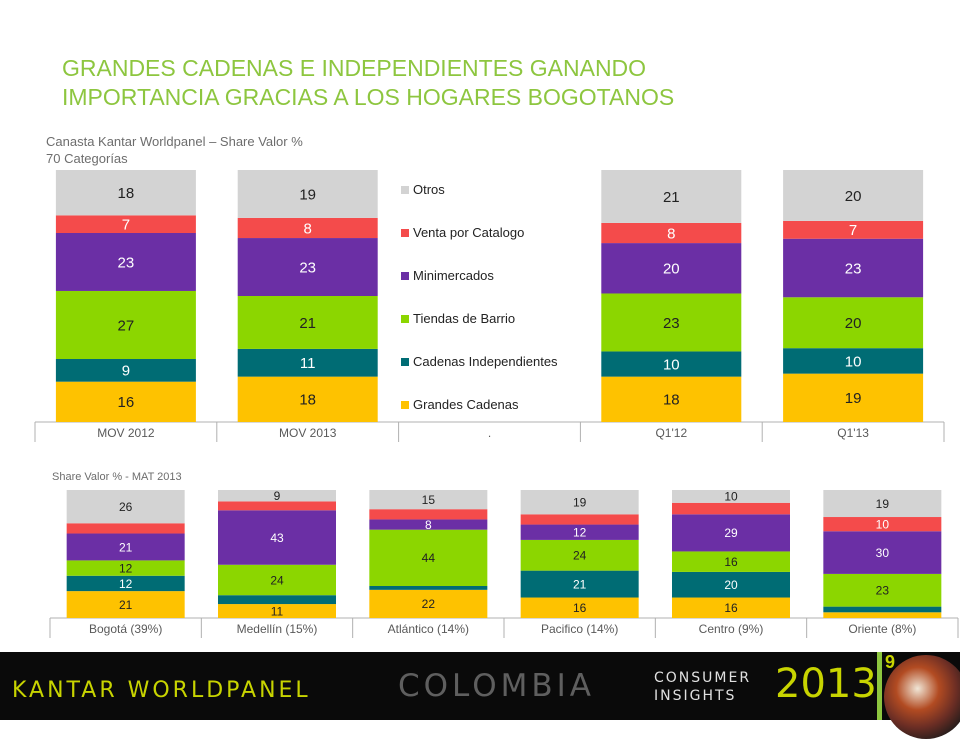 The image size is (960, 739). Describe the element at coordinates (879, 686) in the screenshot. I see `footer-divider` at that location.